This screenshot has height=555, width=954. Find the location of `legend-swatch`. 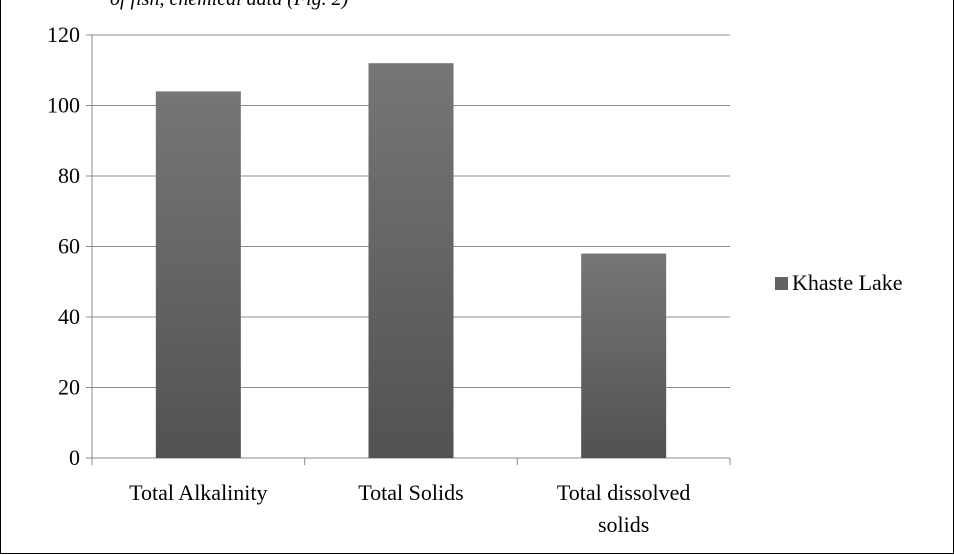

legend-swatch is located at coordinates (781, 283).